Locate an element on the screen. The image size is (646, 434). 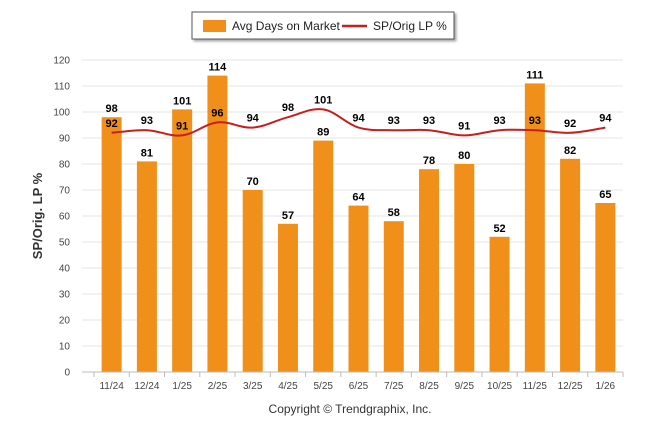
y-tick-label: 80 is located at coordinates (65, 165).